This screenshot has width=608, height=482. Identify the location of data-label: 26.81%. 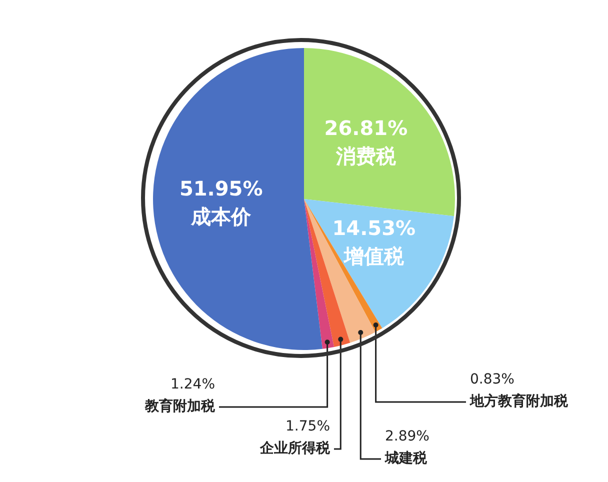
(366, 128).